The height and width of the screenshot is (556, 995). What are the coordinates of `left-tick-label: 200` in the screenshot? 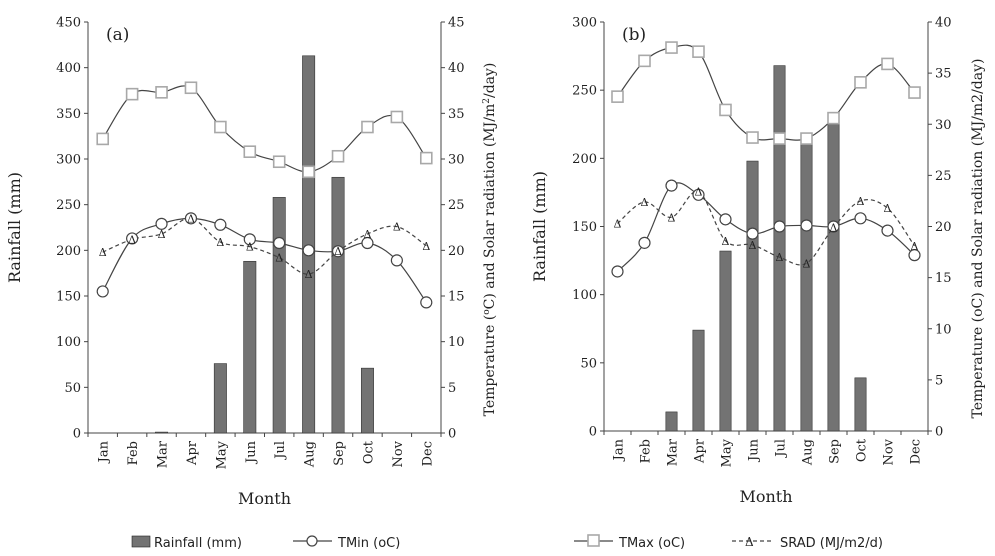 It's located at (584, 159).